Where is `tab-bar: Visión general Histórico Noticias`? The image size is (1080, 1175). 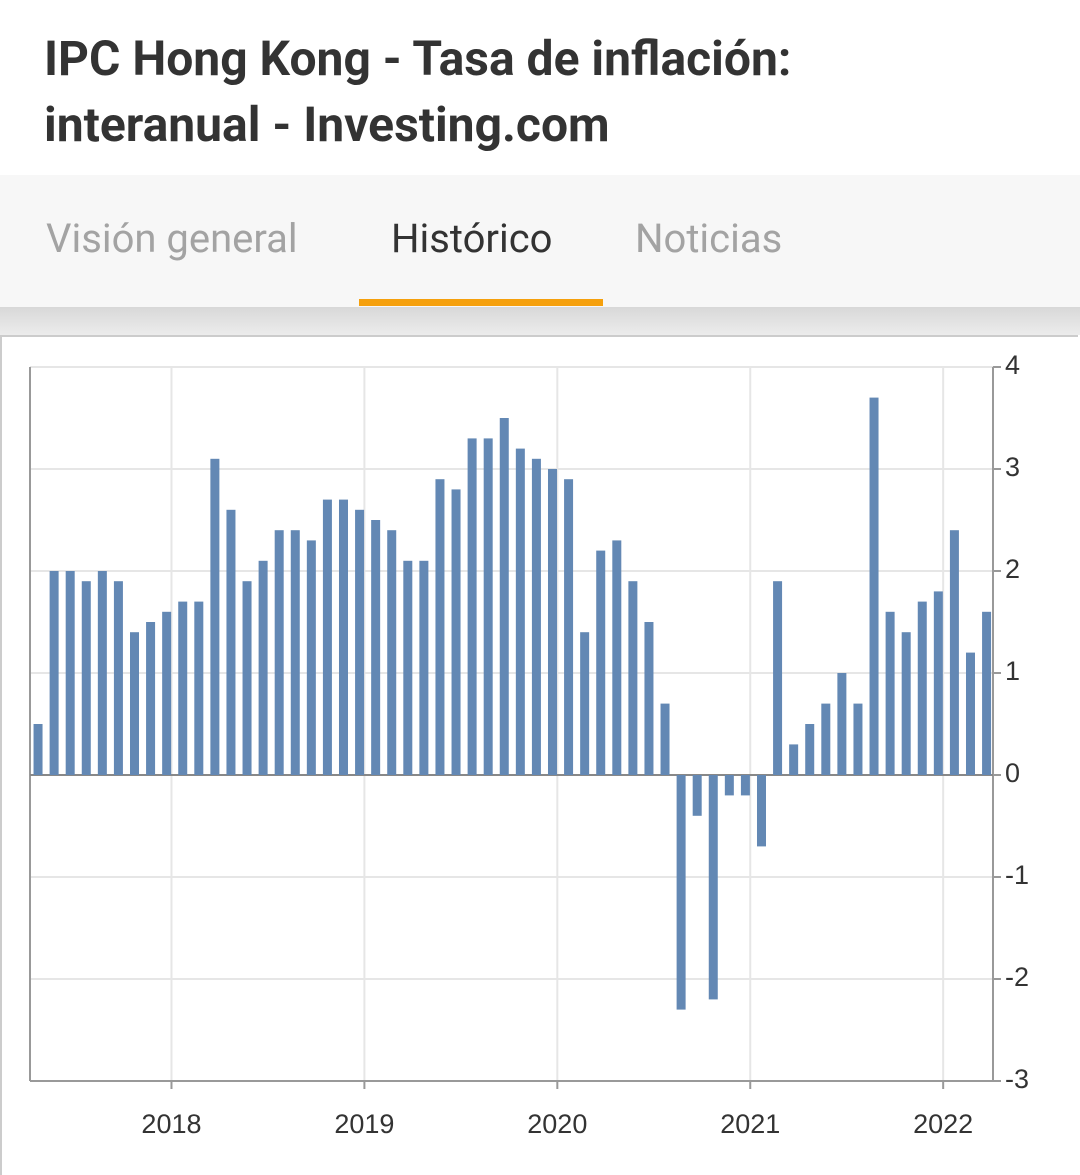
tab-bar: Visión general Histórico Noticias is located at coordinates (540, 241).